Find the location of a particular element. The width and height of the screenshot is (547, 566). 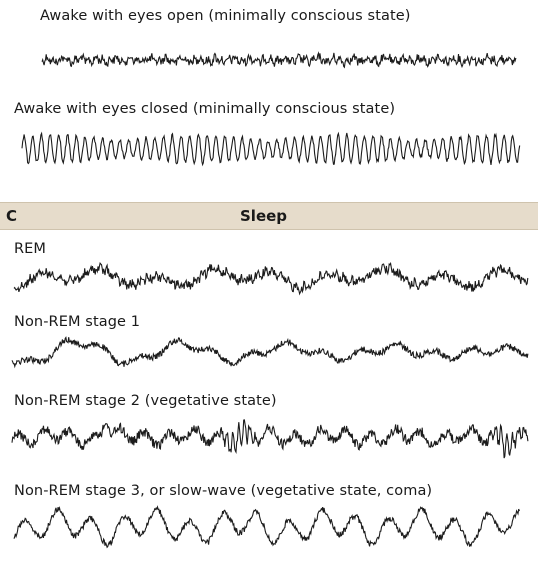

label-nrem-stage-1: Non-REM stage 1 is located at coordinates (77, 322).